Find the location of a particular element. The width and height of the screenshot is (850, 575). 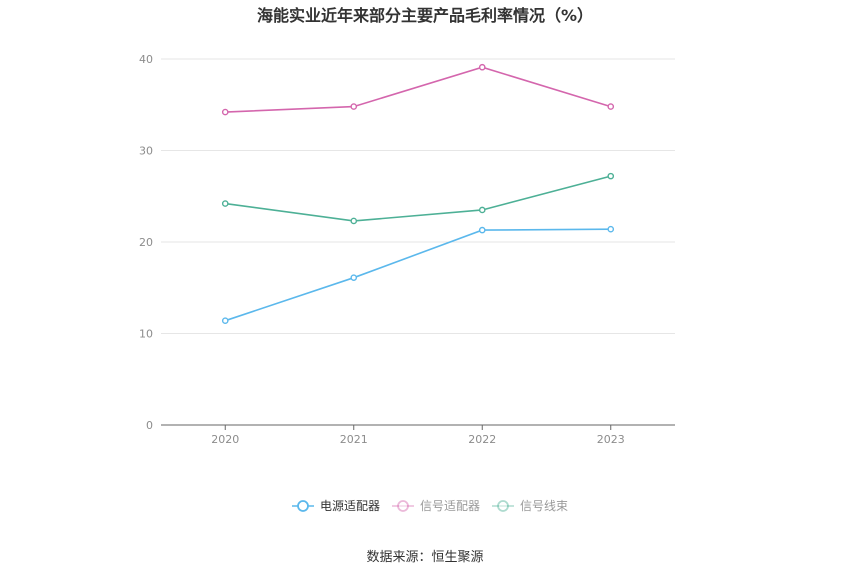

y-tick-label: 30 is located at coordinates (146, 151).